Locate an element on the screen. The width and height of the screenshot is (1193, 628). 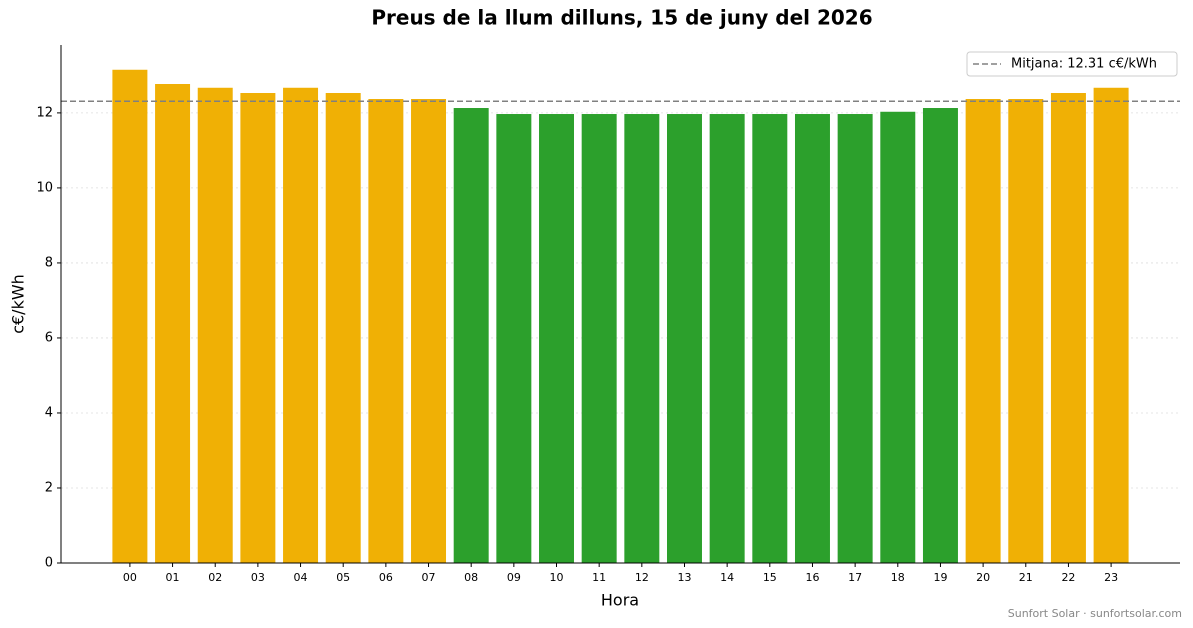
y-tick-label: 6 is located at coordinates (49, 337).